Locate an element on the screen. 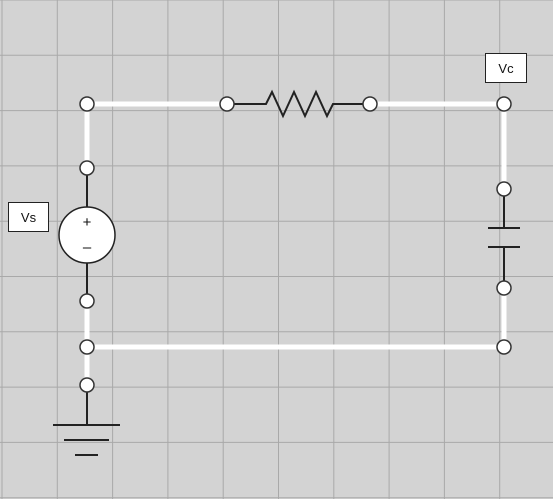 This screenshot has width=553, height=499. source-minus-sign: – is located at coordinates (87, 247).